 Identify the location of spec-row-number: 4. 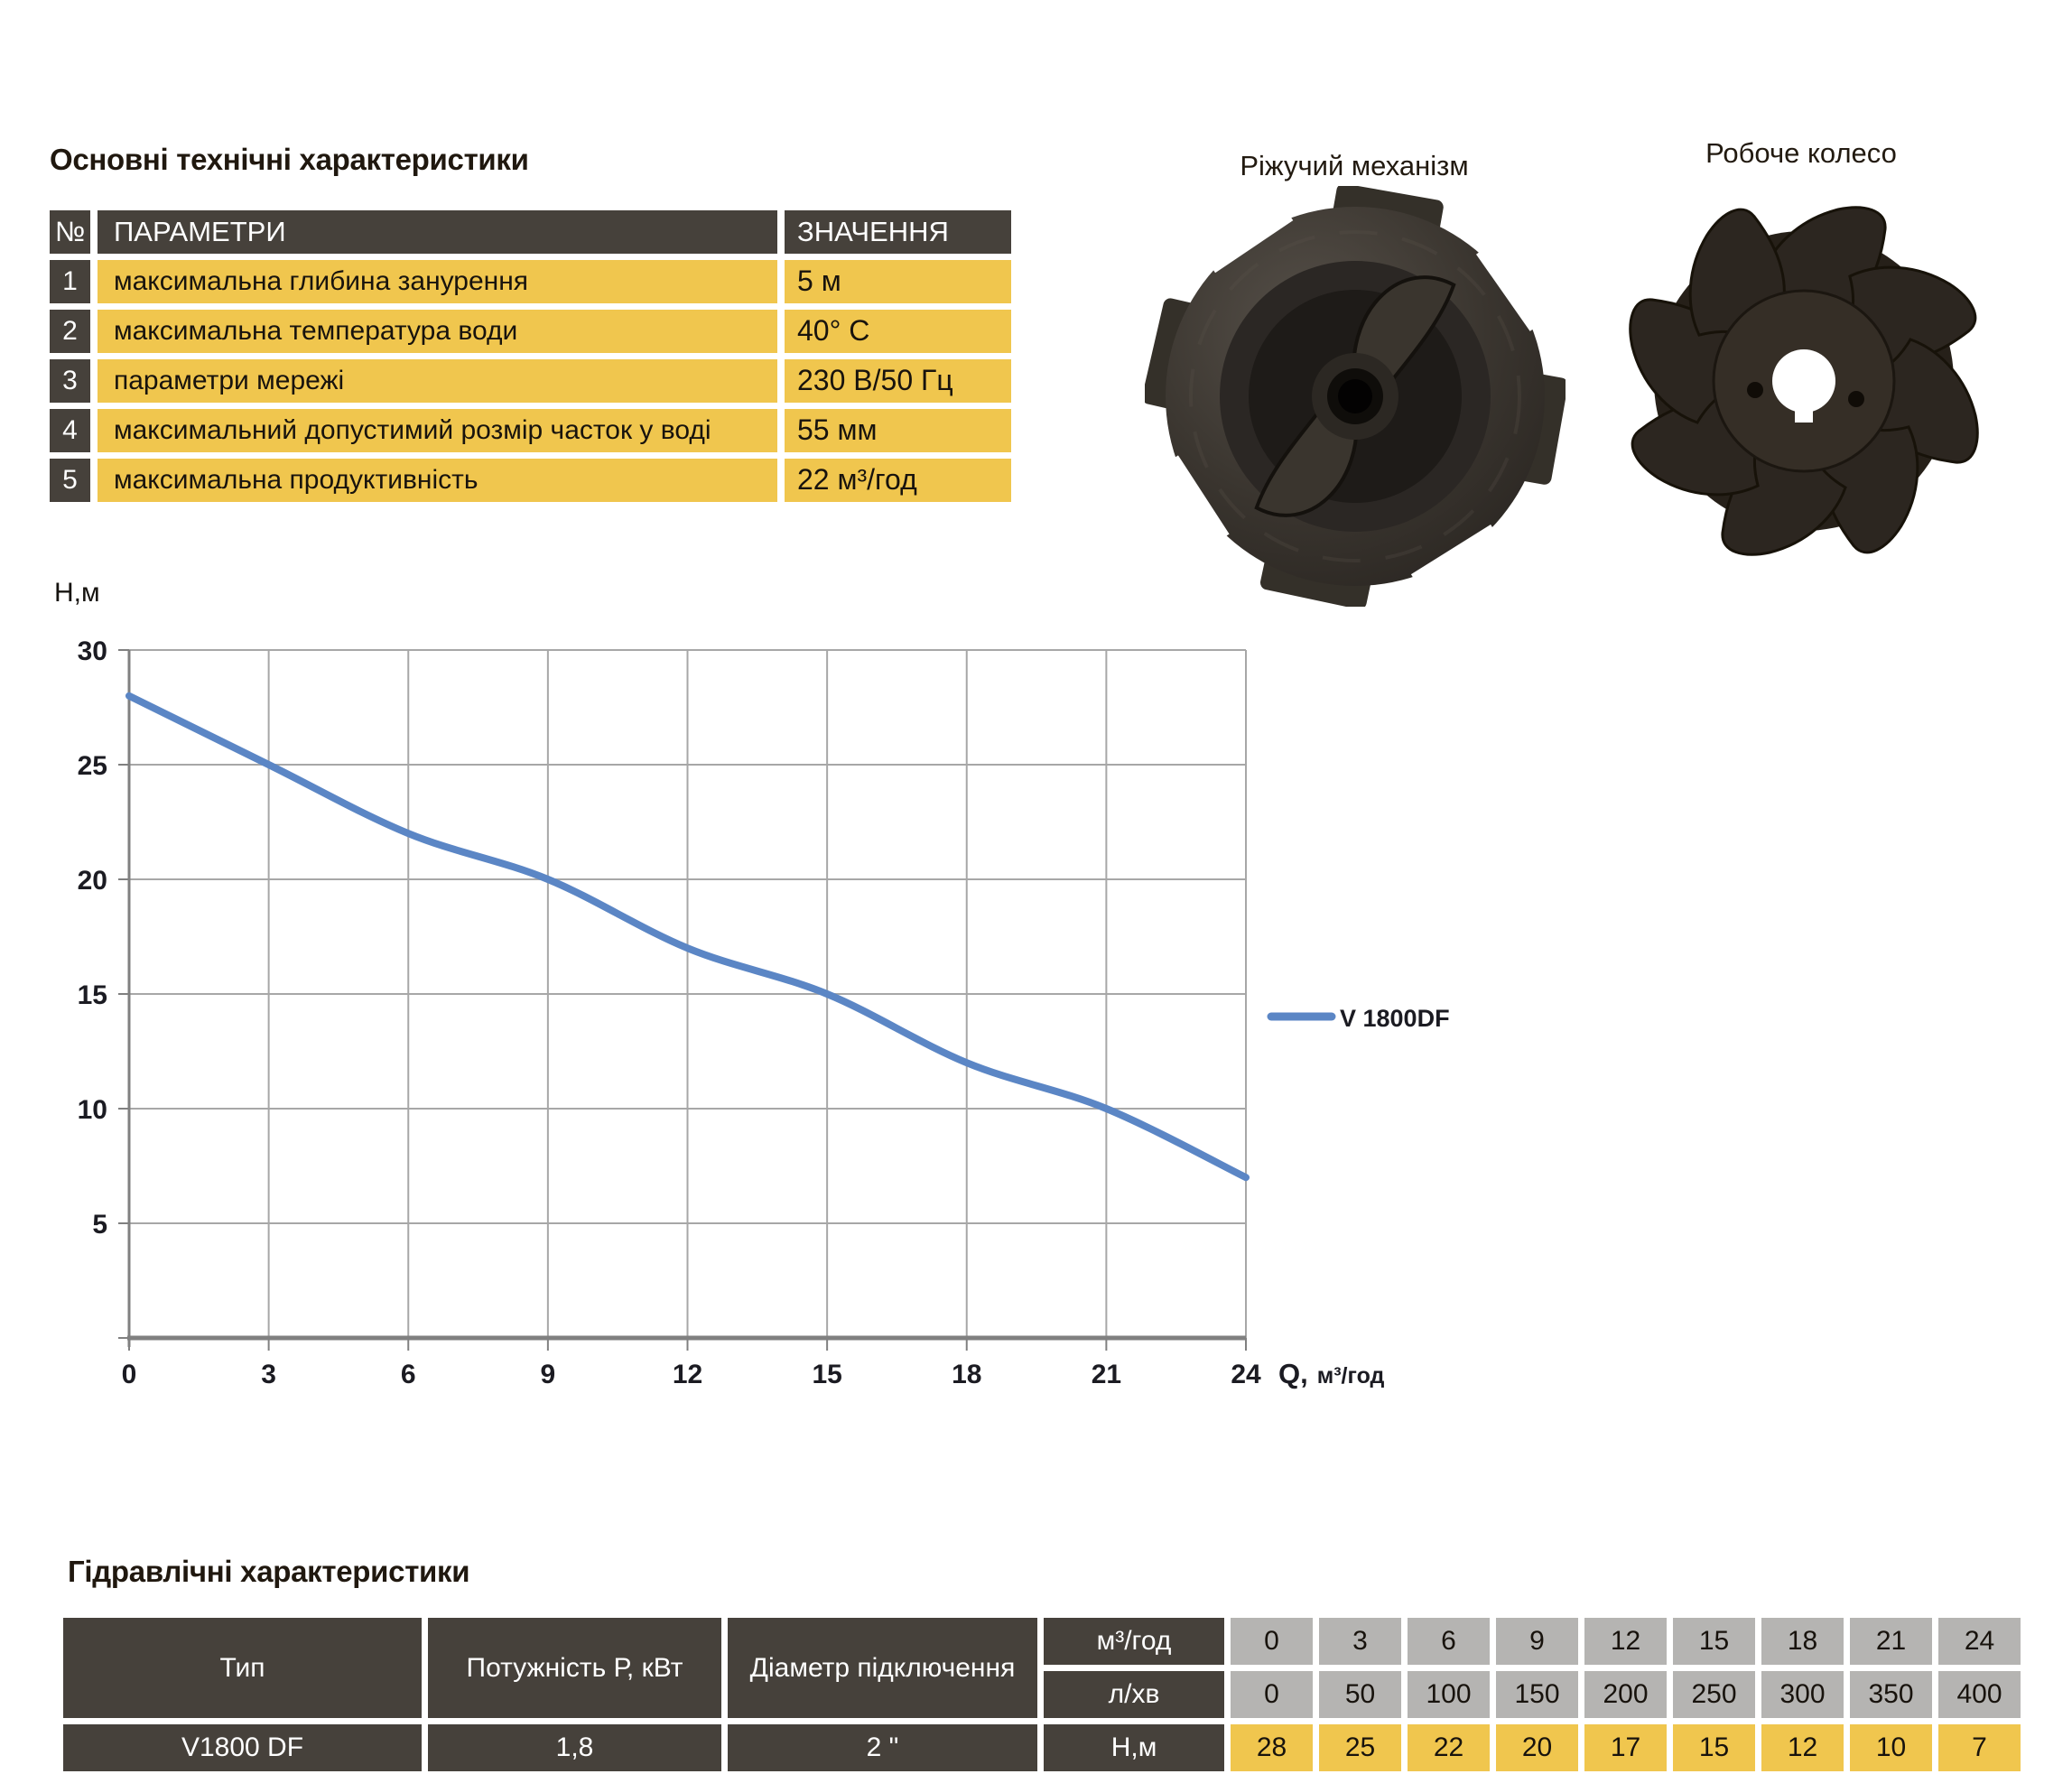
(70, 430).